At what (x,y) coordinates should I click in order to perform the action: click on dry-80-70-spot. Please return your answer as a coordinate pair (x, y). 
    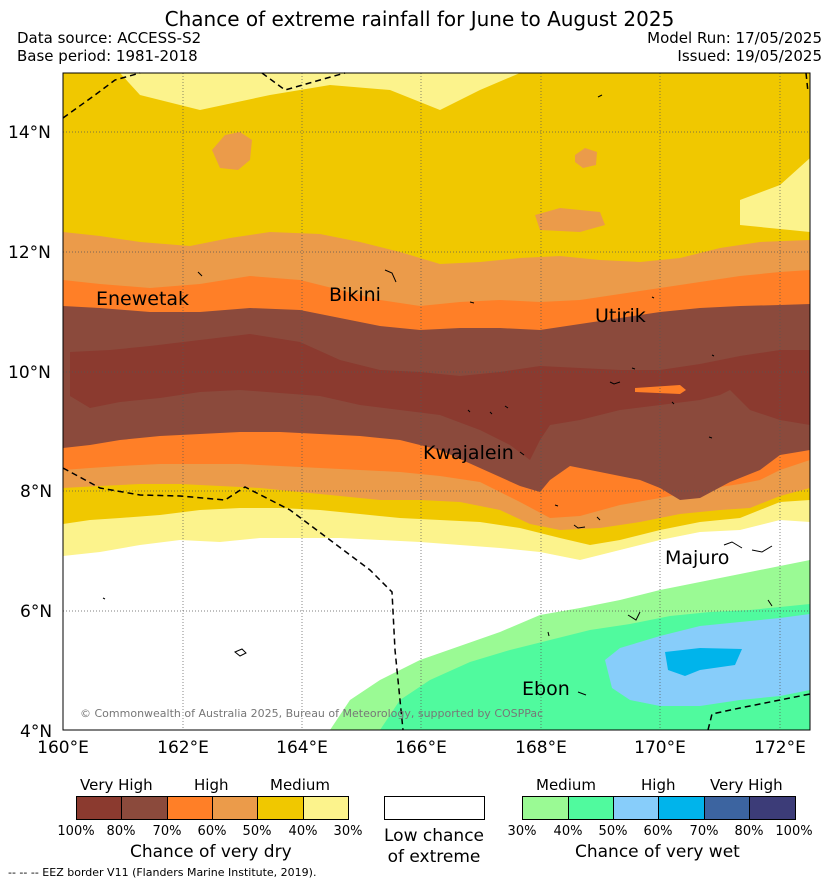
    Looking at the image, I should click on (686, 475).